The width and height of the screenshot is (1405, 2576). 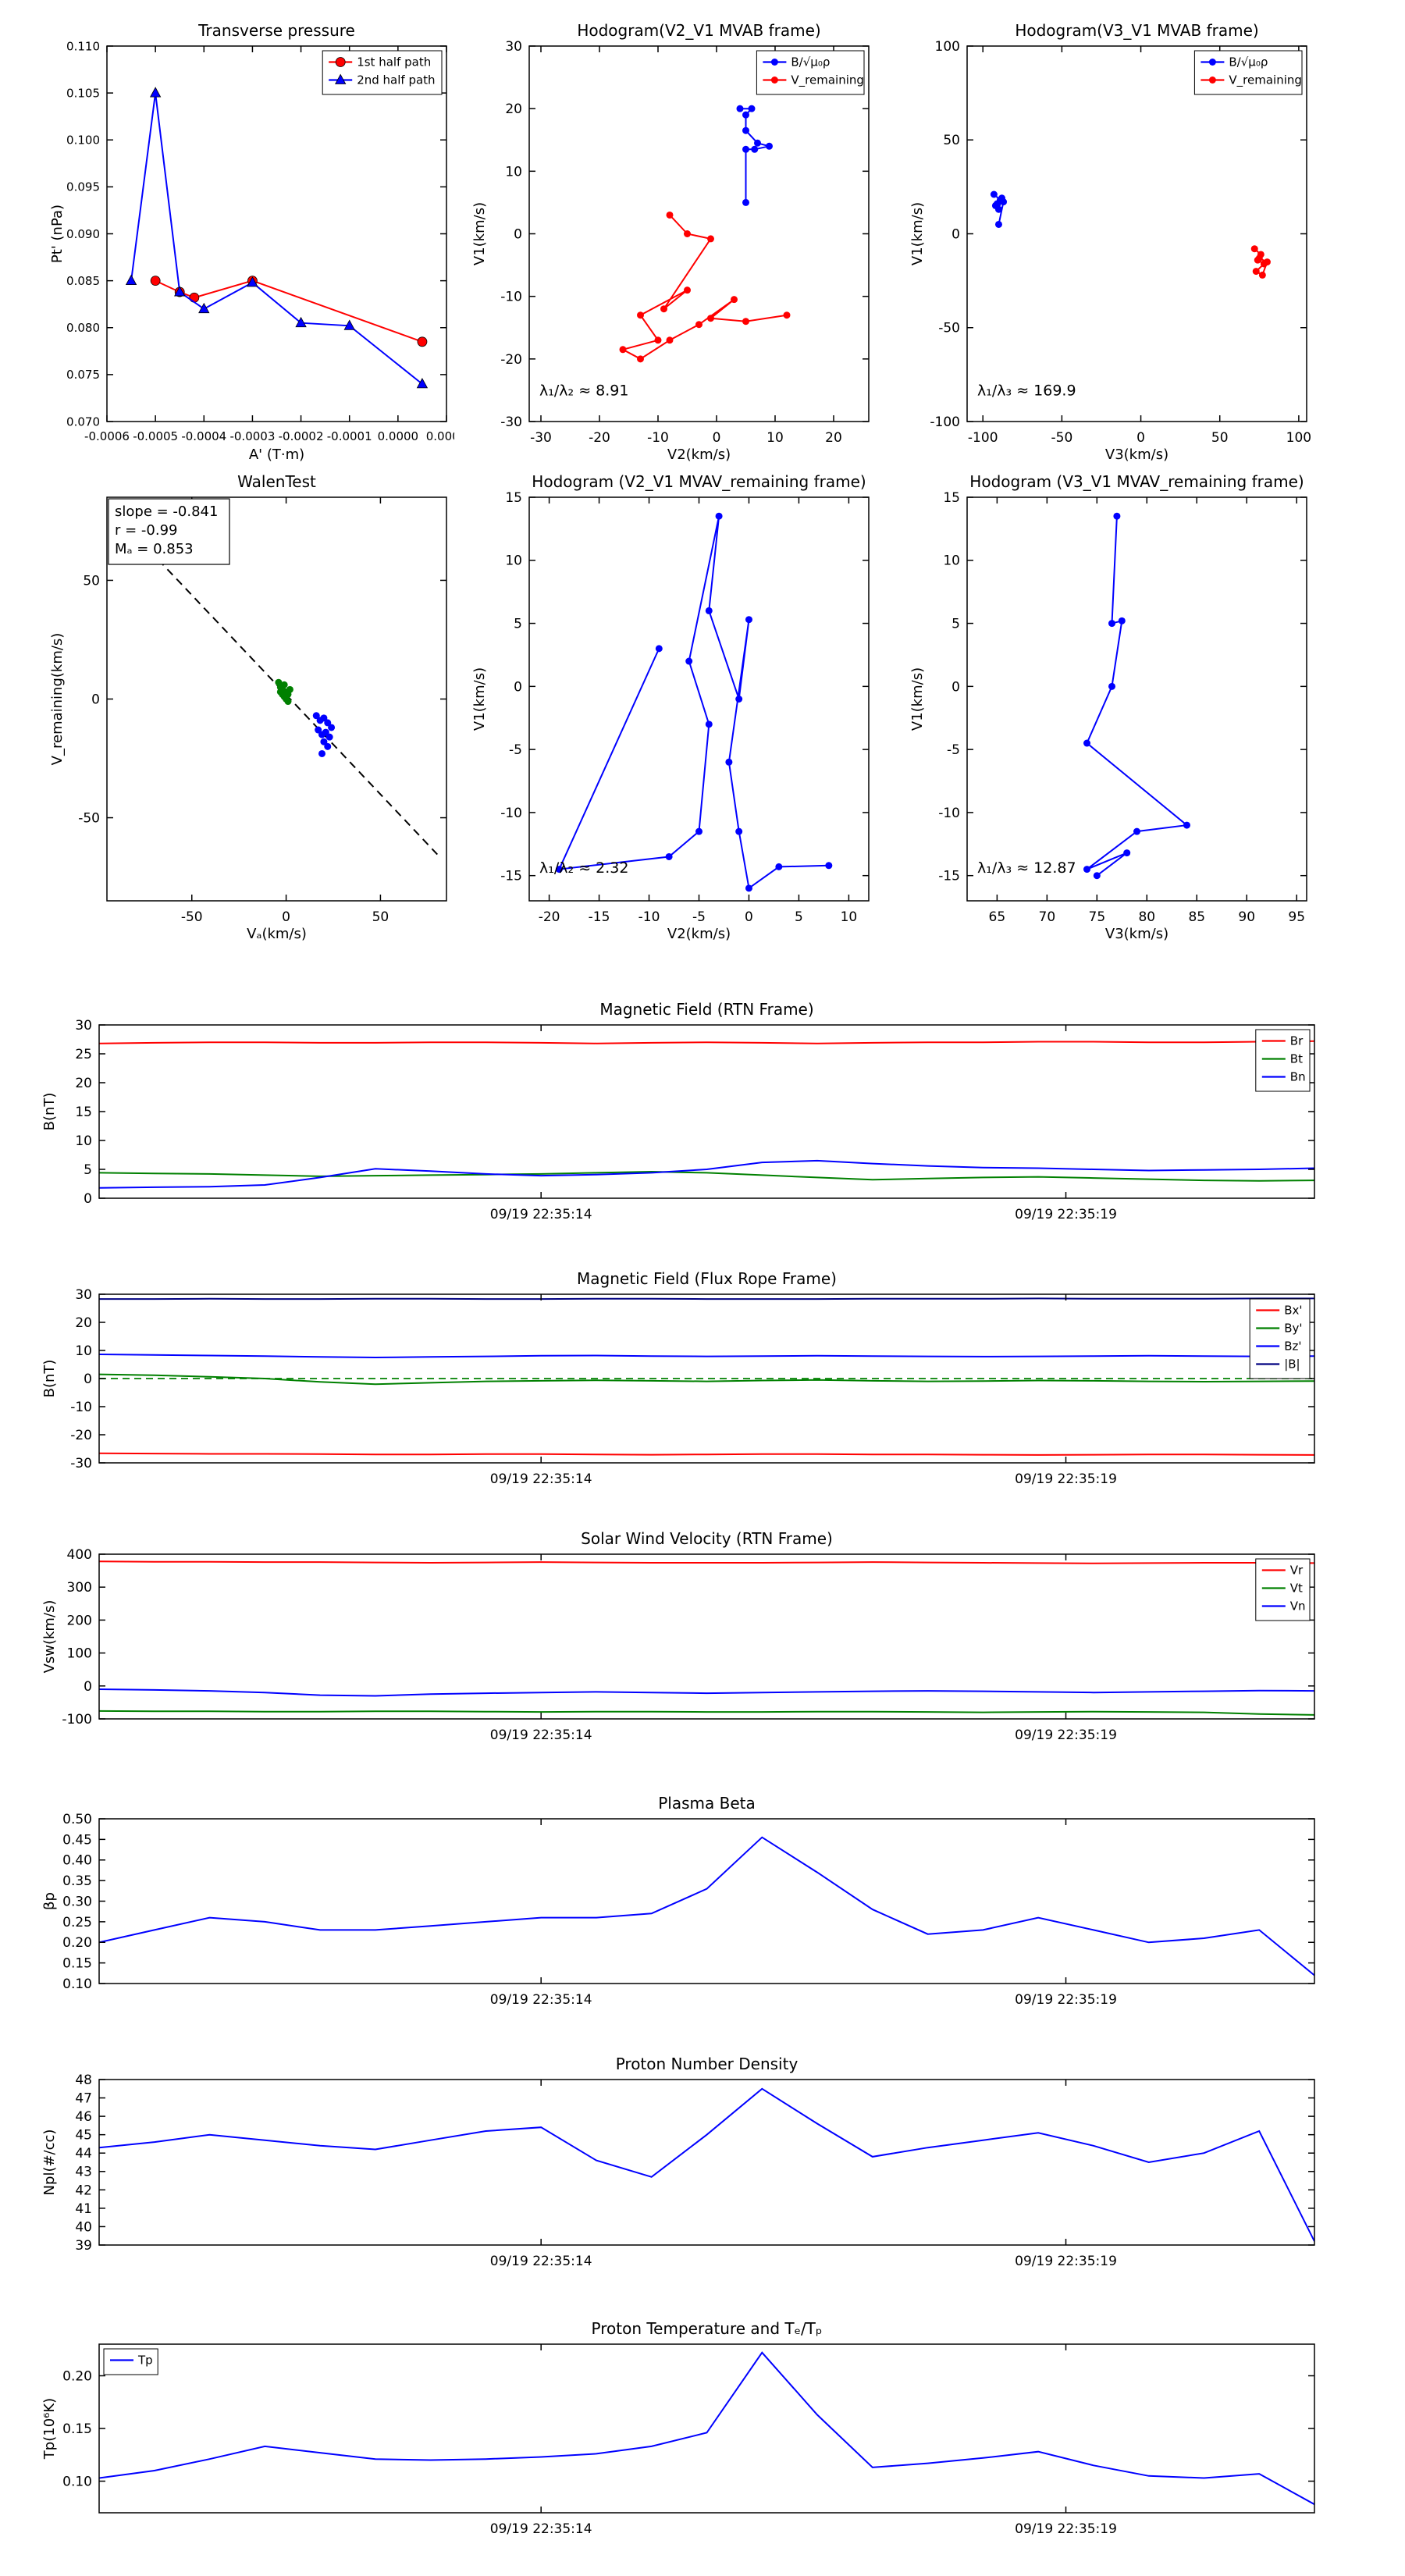 I want to click on y-tick-label: -20, so click(x=511, y=360).